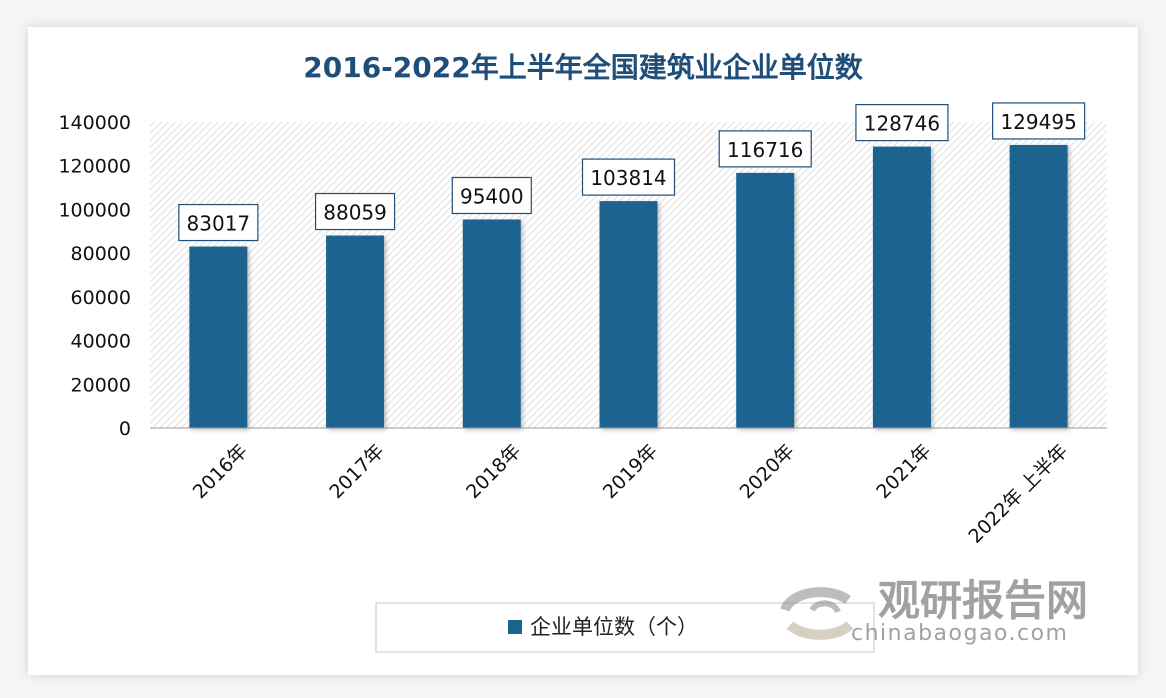 Image resolution: width=1166 pixels, height=698 pixels. What do you see at coordinates (356, 471) in the screenshot?
I see `x-tick-label: 2017年` at bounding box center [356, 471].